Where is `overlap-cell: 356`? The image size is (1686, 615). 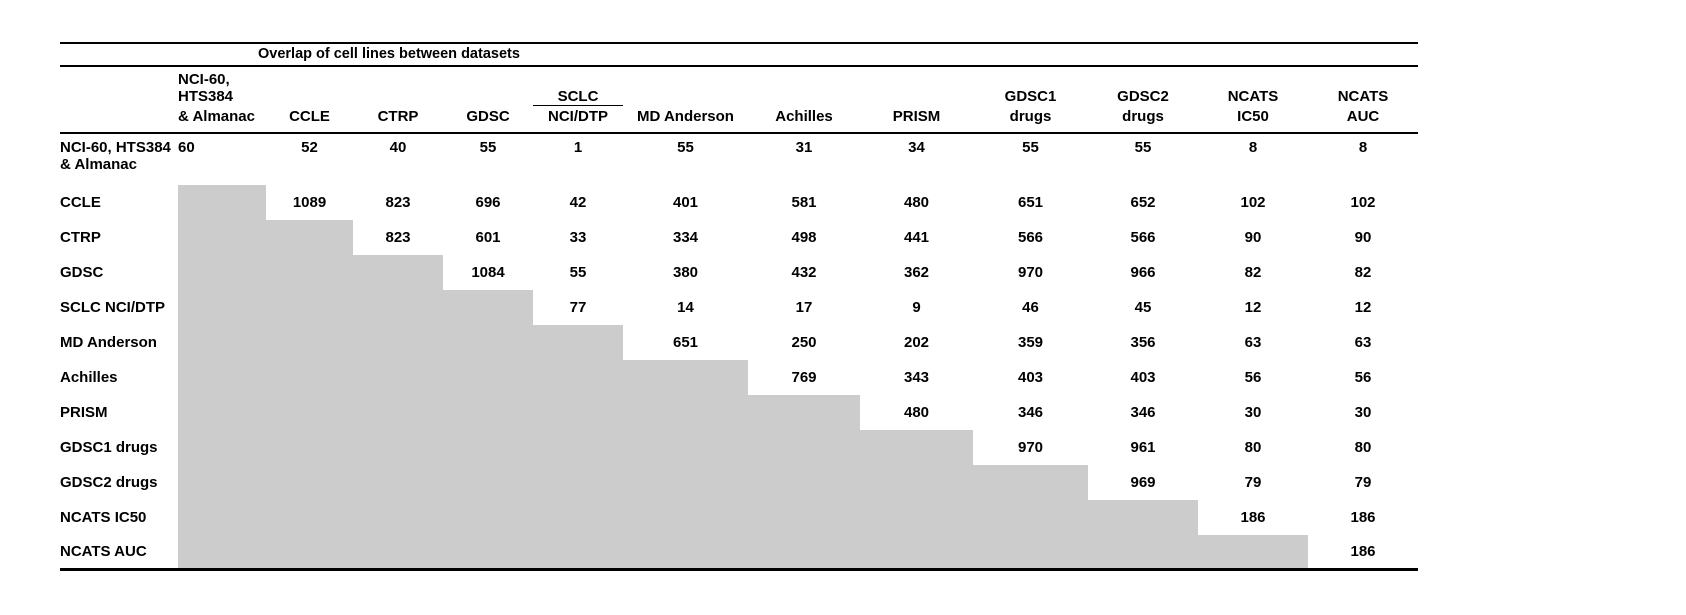 overlap-cell: 356 is located at coordinates (1143, 342).